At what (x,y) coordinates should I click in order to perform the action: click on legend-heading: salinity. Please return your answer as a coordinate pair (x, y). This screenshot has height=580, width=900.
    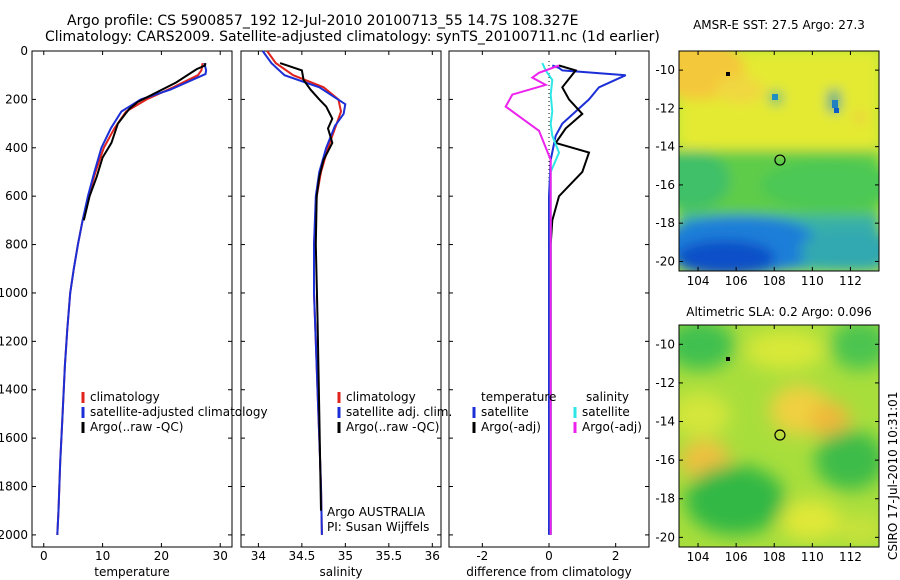
    Looking at the image, I should click on (607, 397).